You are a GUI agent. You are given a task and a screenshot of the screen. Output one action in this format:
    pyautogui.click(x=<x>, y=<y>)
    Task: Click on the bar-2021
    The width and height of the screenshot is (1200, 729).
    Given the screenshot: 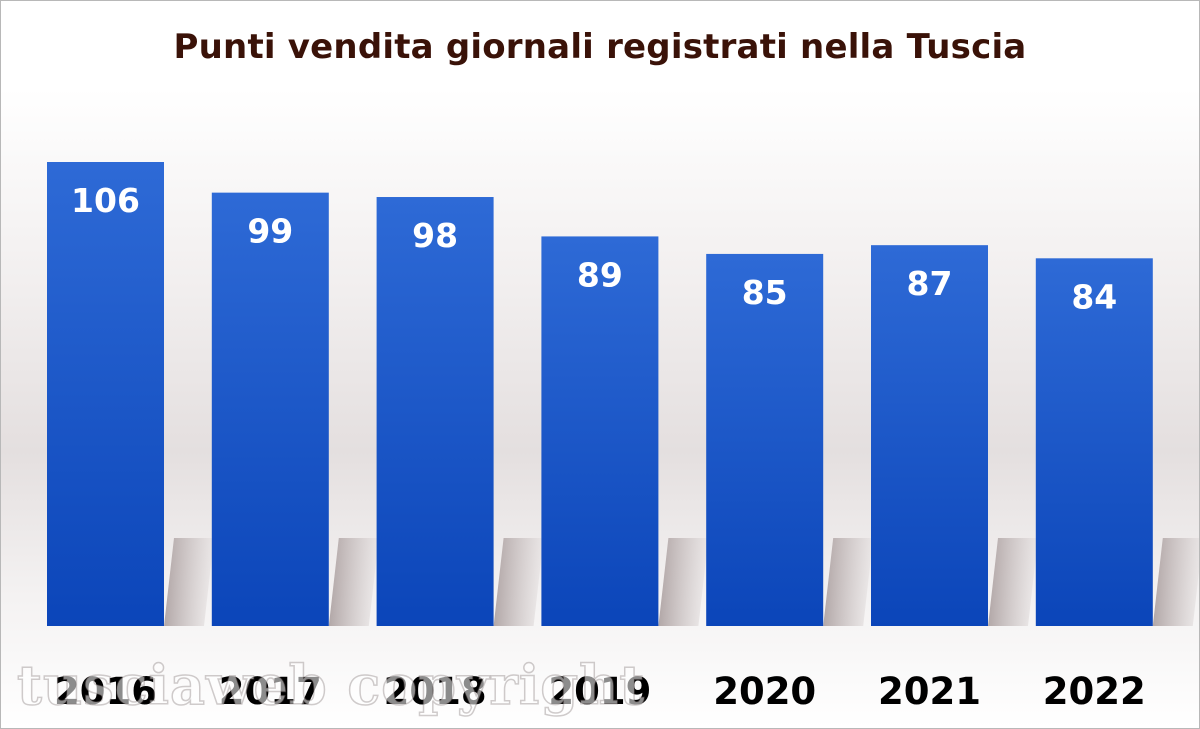 What is the action you would take?
    pyautogui.click(x=929, y=436)
    